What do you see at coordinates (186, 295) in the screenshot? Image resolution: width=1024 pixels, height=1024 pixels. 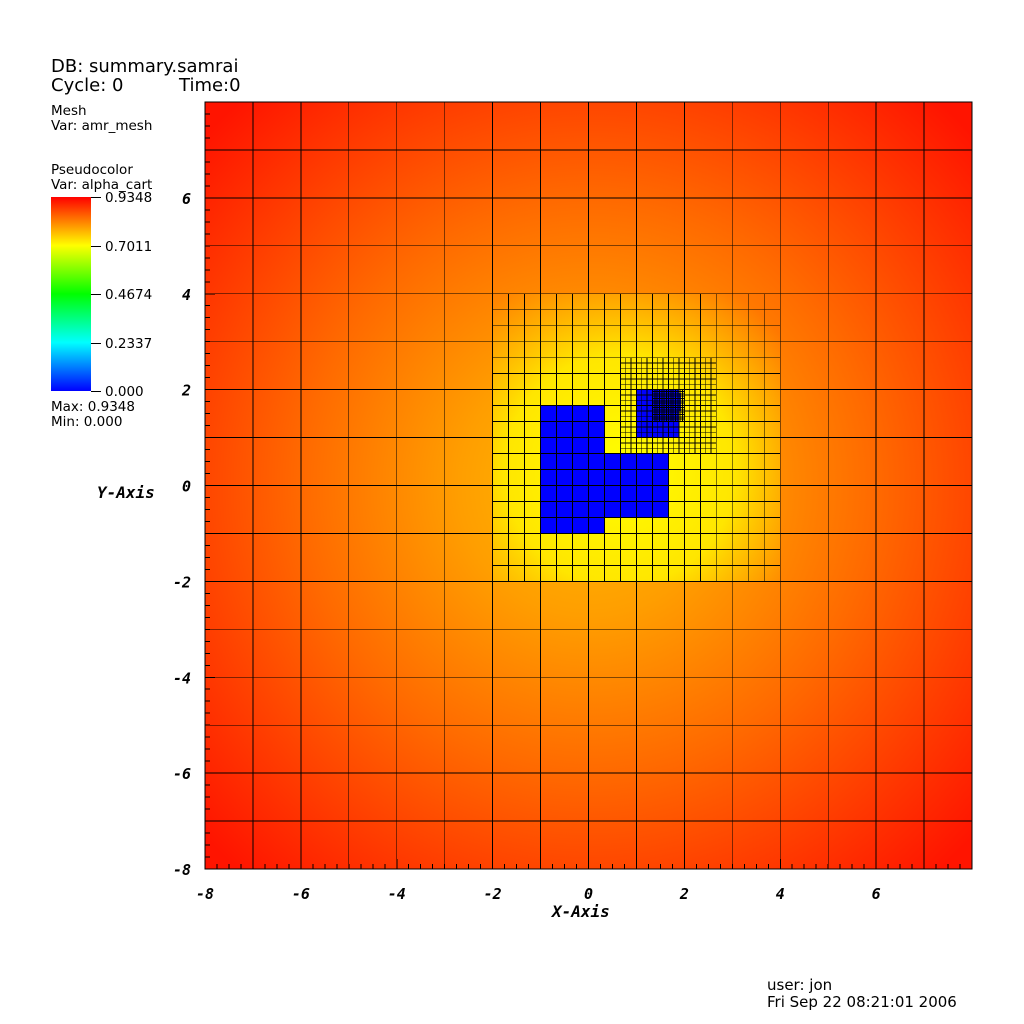 I see `y-tick-label: 4` at bounding box center [186, 295].